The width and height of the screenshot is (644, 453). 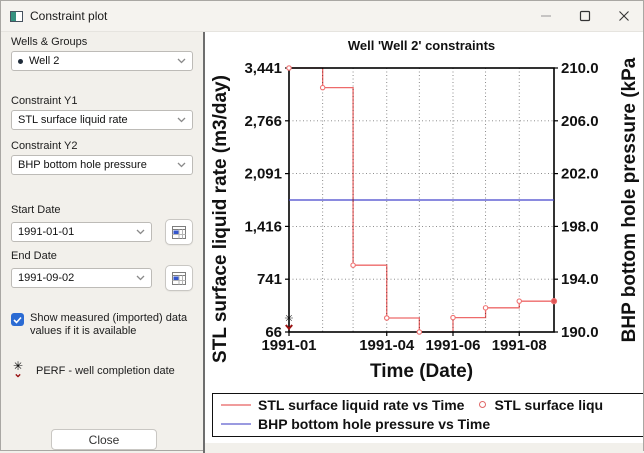 What do you see at coordinates (387, 345) in the screenshot?
I see `svg-text: 1991-04` at bounding box center [387, 345].